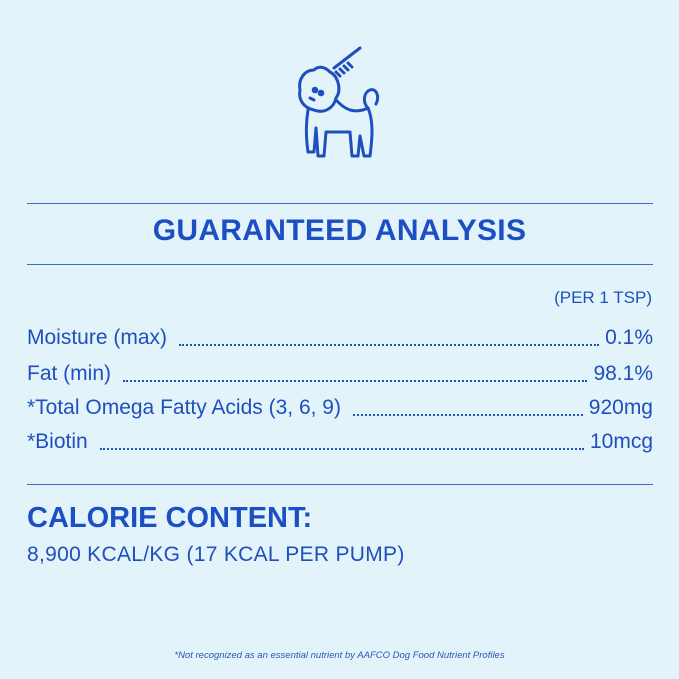 The image size is (679, 679). I want to click on row-value: 98.1%, so click(623, 373).